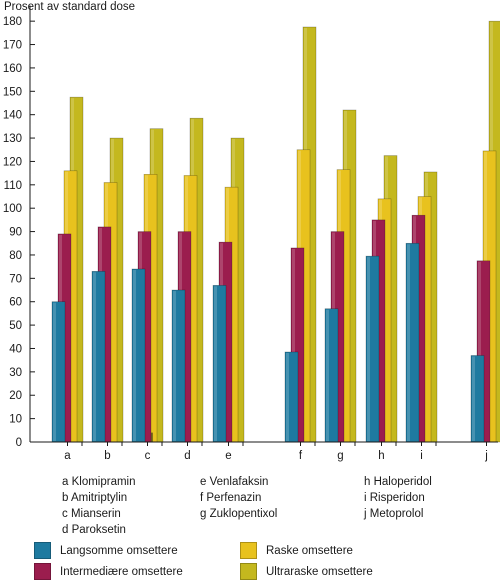 This screenshot has width=500, height=580. What do you see at coordinates (15, 256) in the screenshot?
I see `y-tick-label: 80` at bounding box center [15, 256].